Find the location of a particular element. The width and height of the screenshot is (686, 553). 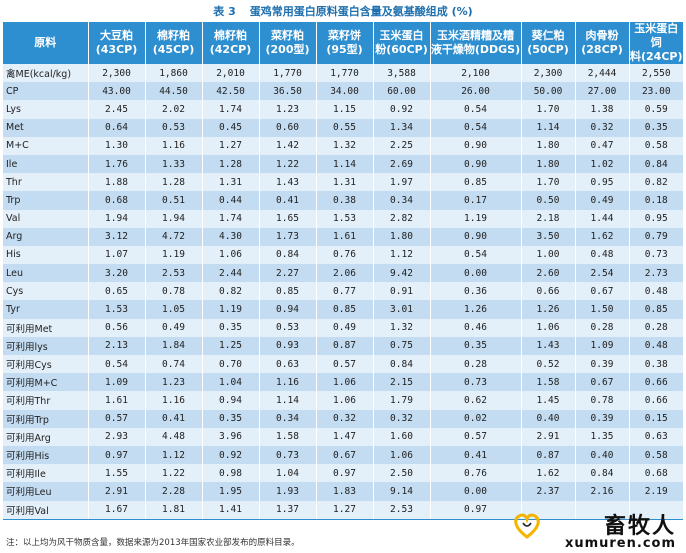

table-cell: 0.17 is located at coordinates (476, 200).